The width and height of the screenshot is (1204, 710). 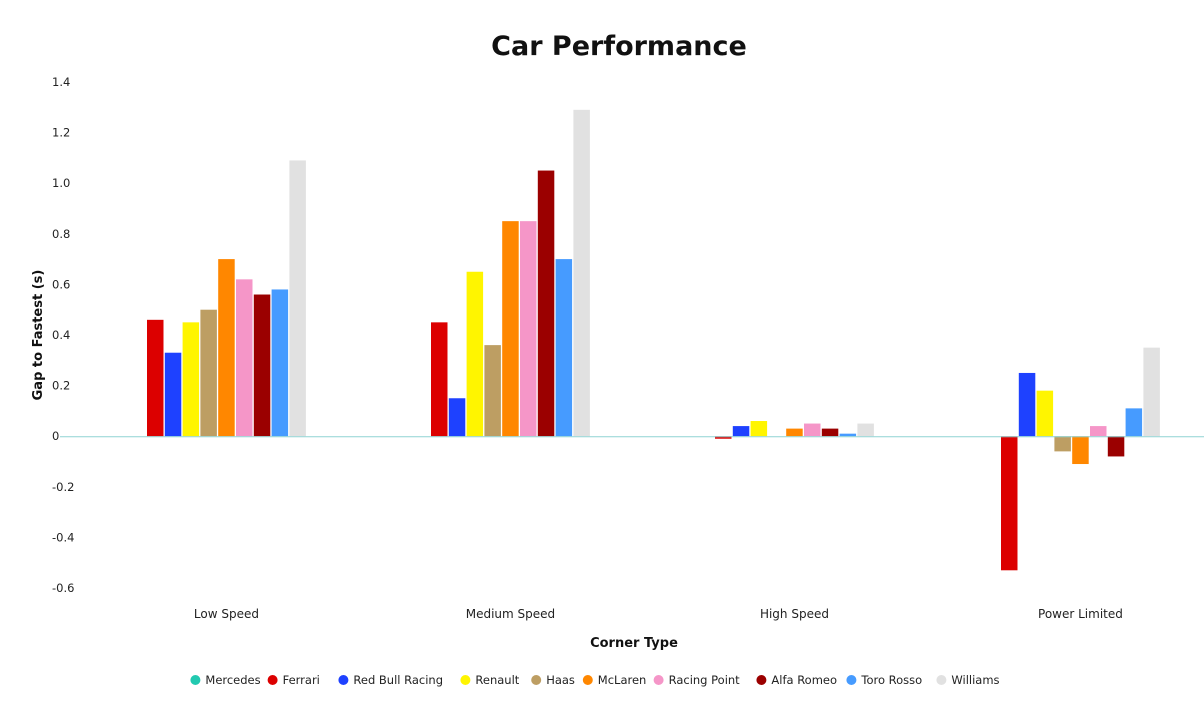 I want to click on legend-item: Ferrari, so click(x=293, y=680).